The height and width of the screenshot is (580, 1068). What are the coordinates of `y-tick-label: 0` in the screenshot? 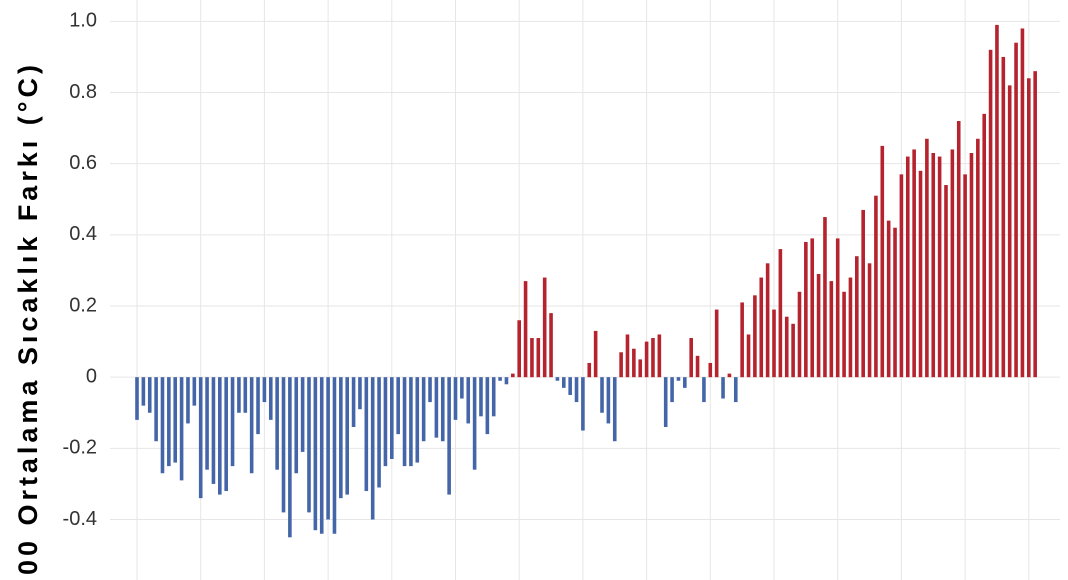 It's located at (91, 376).